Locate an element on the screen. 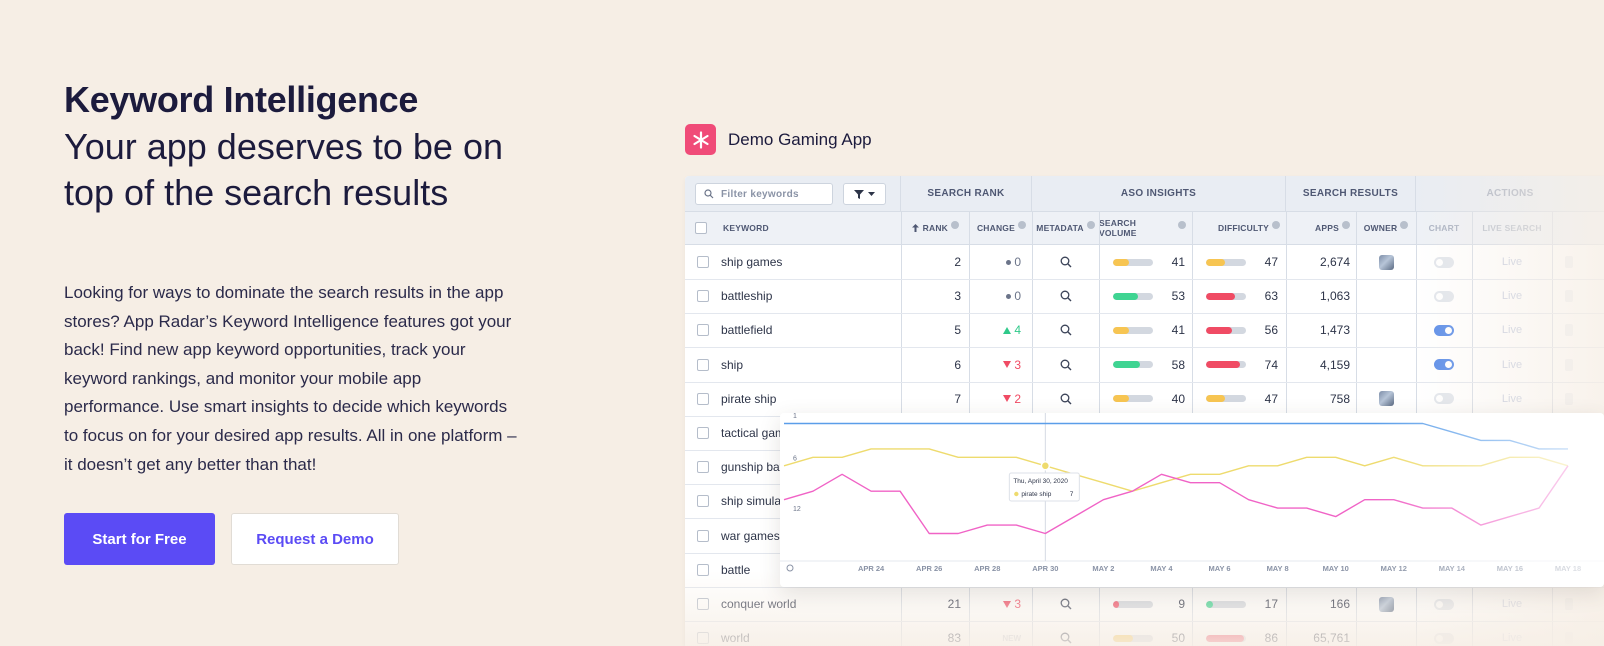 This screenshot has height=646, width=1604. y-tick-label: 12 is located at coordinates (797, 509).